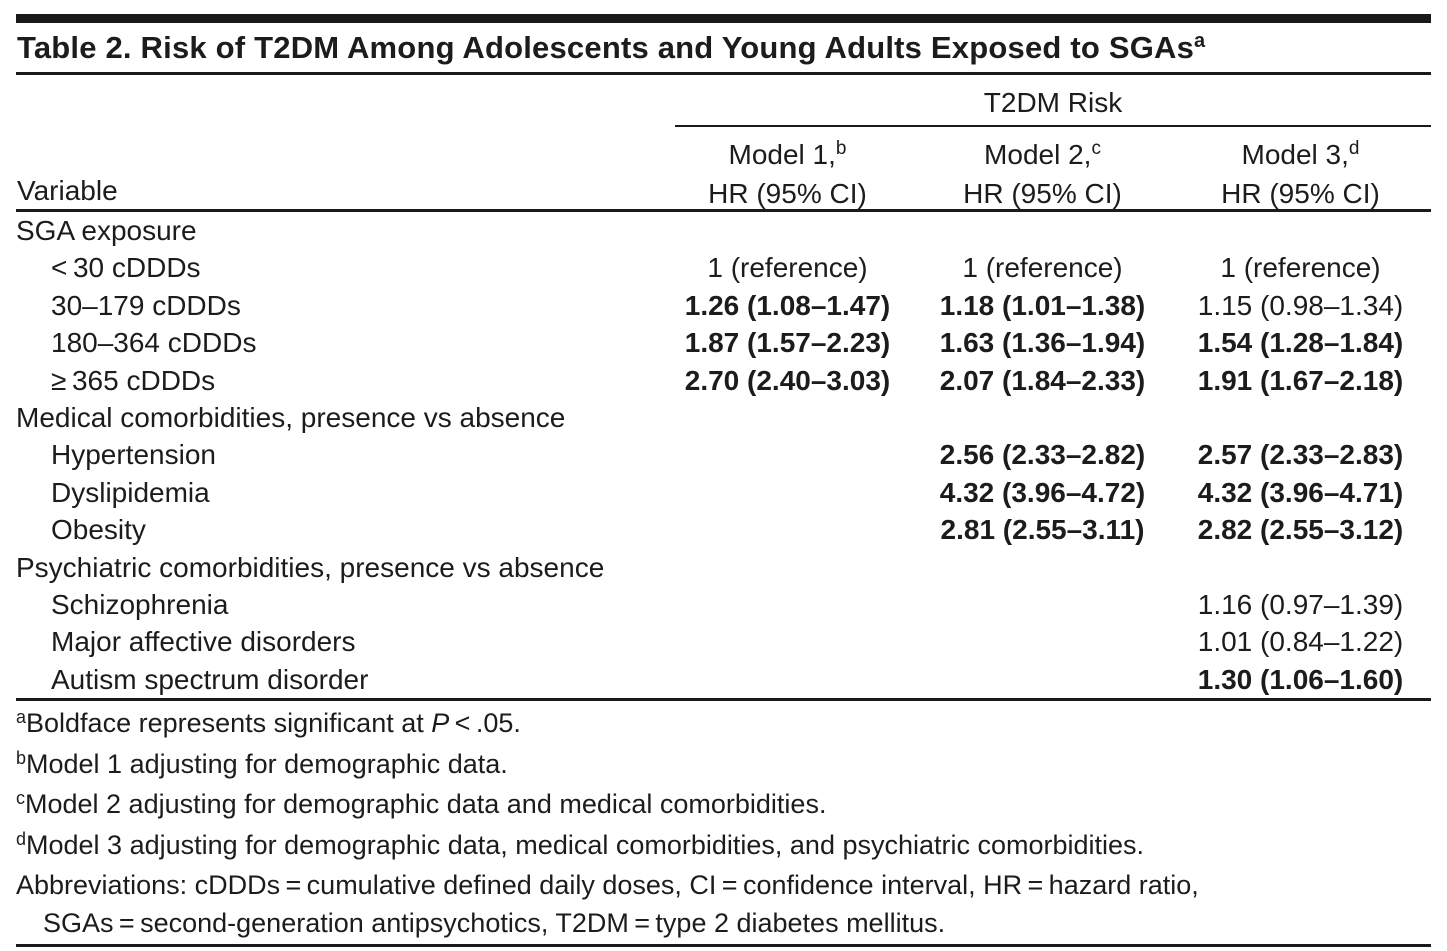  Describe the element at coordinates (782, 154) in the screenshot. I see `column-header-model1-name: Model 1,` at that location.